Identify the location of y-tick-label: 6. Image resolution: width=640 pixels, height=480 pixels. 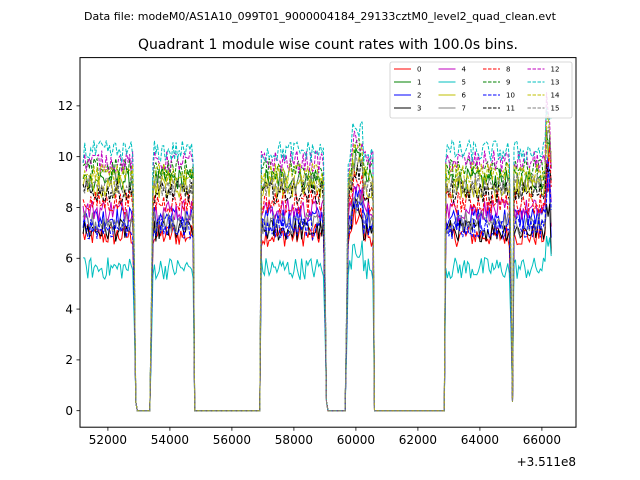
(69, 259).